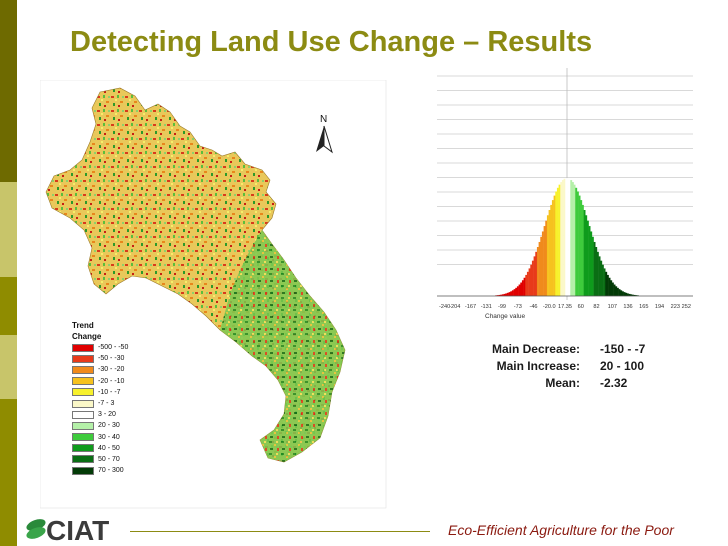 Image resolution: width=728 pixels, height=546 pixels. Describe the element at coordinates (561, 530) in the screenshot. I see `footer-tagline: Eco-Efficient Agriculture for the Poor` at that location.